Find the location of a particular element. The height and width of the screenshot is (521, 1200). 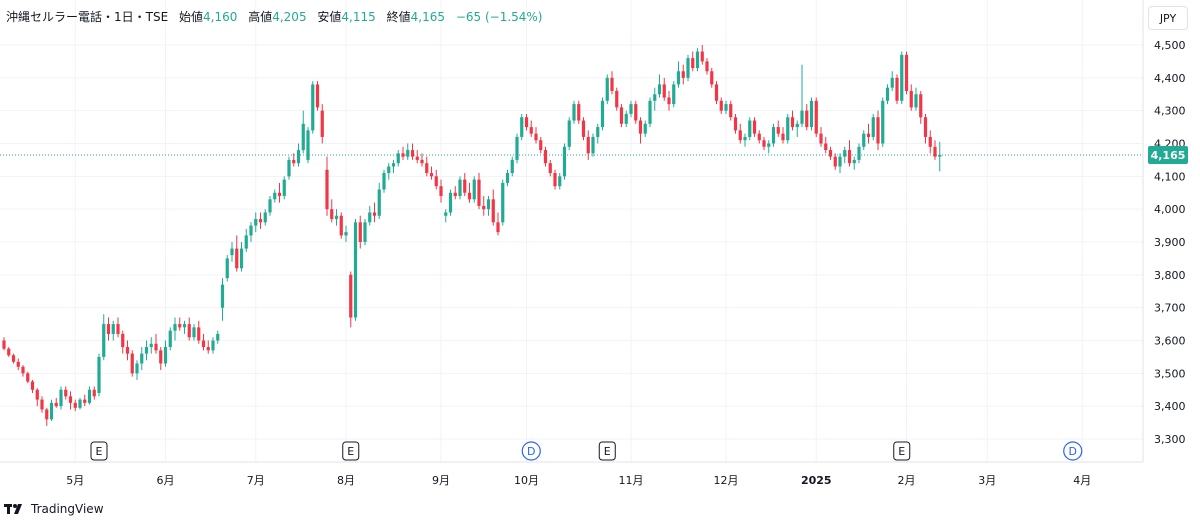

change-value: −65 (−1.54%) is located at coordinates (499, 17).